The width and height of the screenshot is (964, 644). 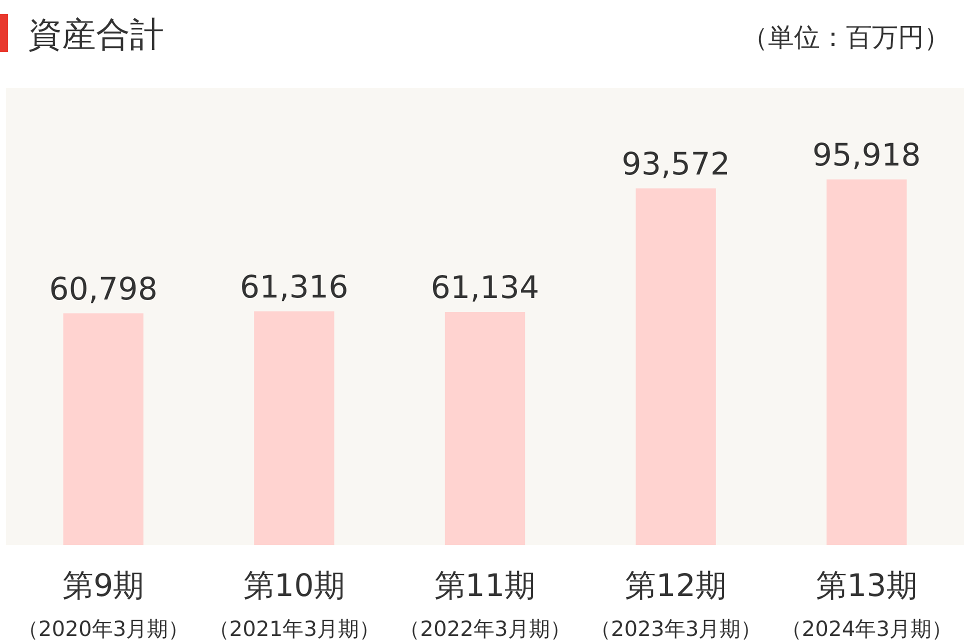 I want to click on data-label: 60,798, so click(x=103, y=289).